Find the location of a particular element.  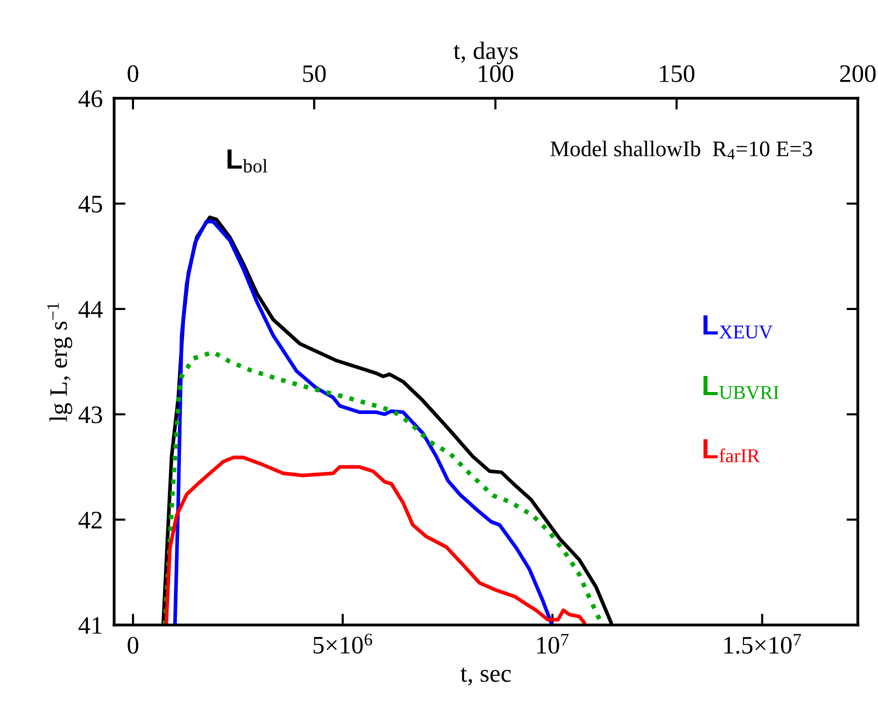

x2-axis-title: t, days is located at coordinates (486, 53).